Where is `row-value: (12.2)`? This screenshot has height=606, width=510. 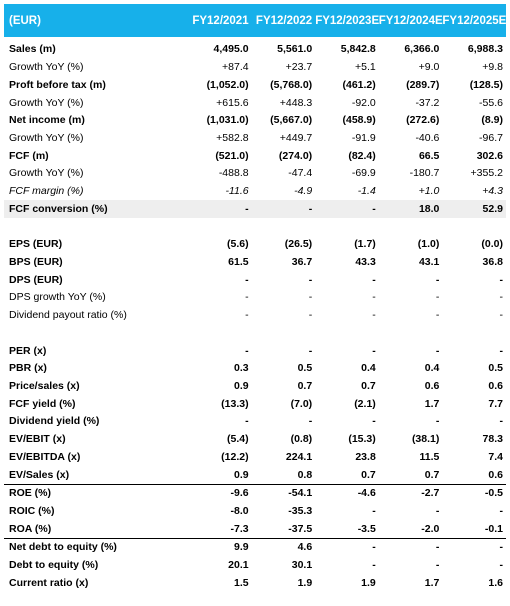 row-value: (12.2) is located at coordinates (235, 456).